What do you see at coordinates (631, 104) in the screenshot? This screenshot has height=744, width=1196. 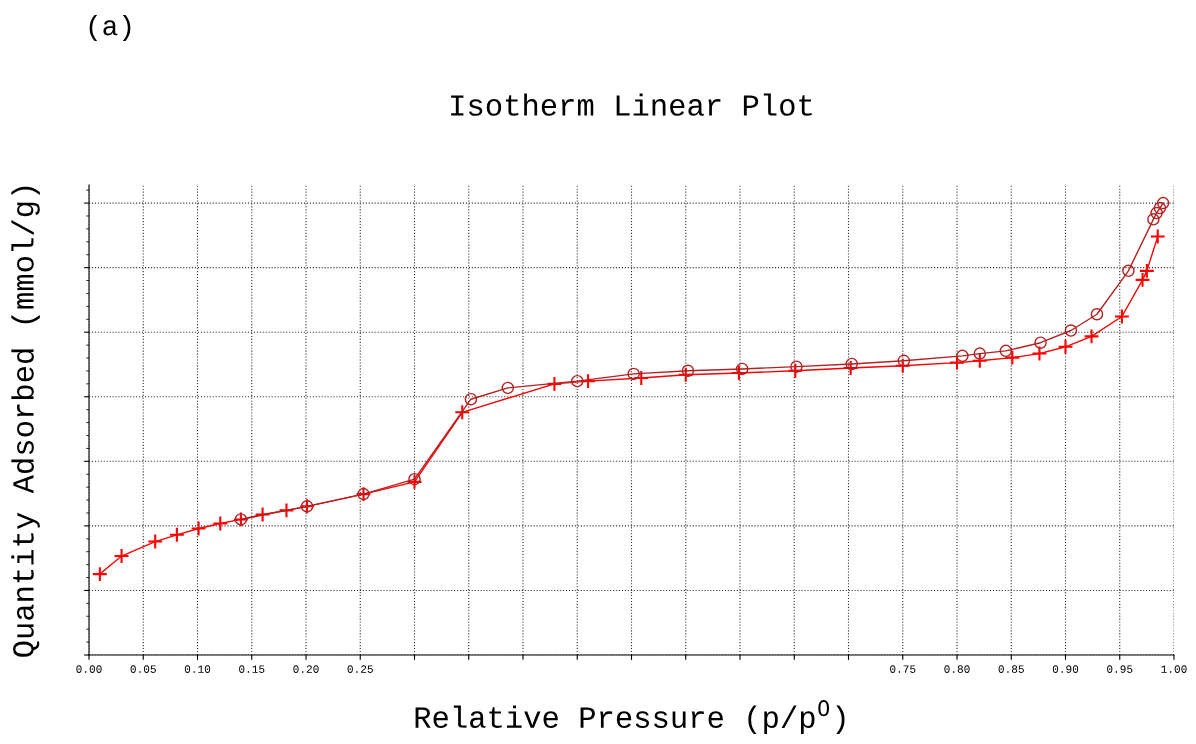 I see `chart-title: Isotherm Linear Plot` at bounding box center [631, 104].